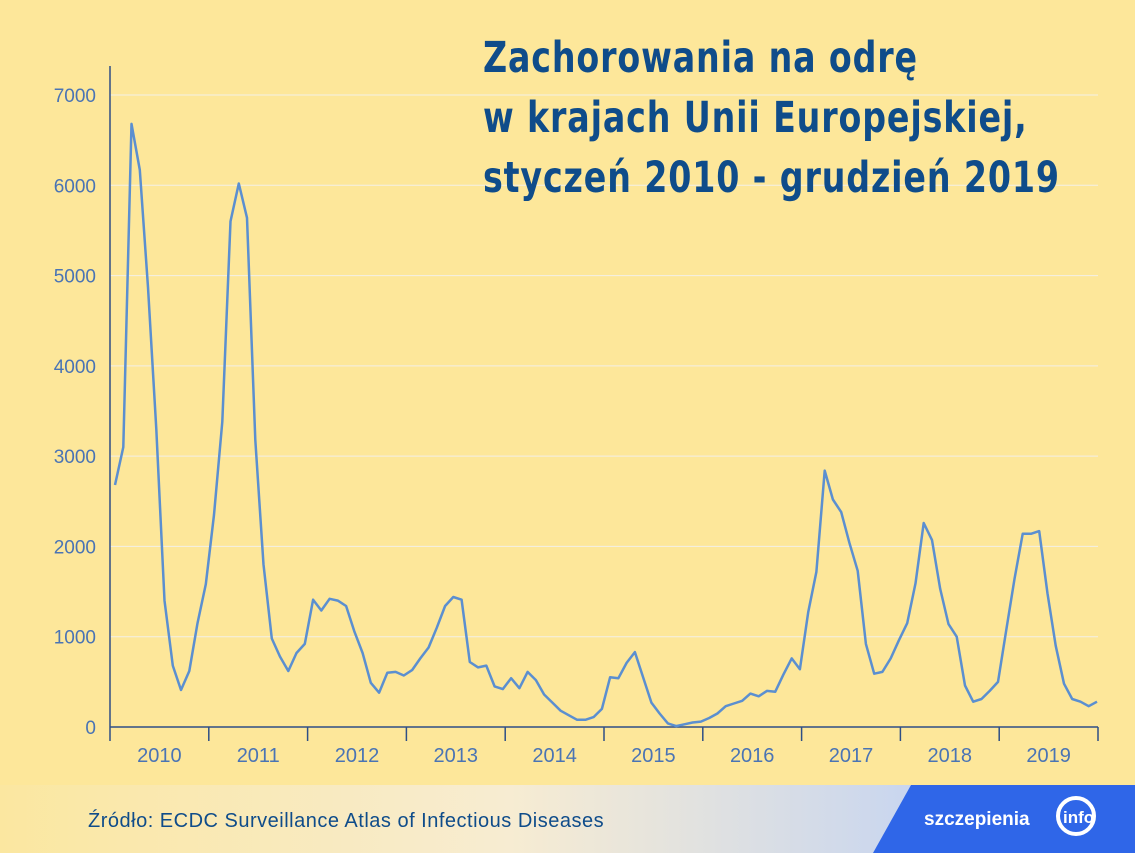  I want to click on y-tick-label: 4000, so click(75, 367).